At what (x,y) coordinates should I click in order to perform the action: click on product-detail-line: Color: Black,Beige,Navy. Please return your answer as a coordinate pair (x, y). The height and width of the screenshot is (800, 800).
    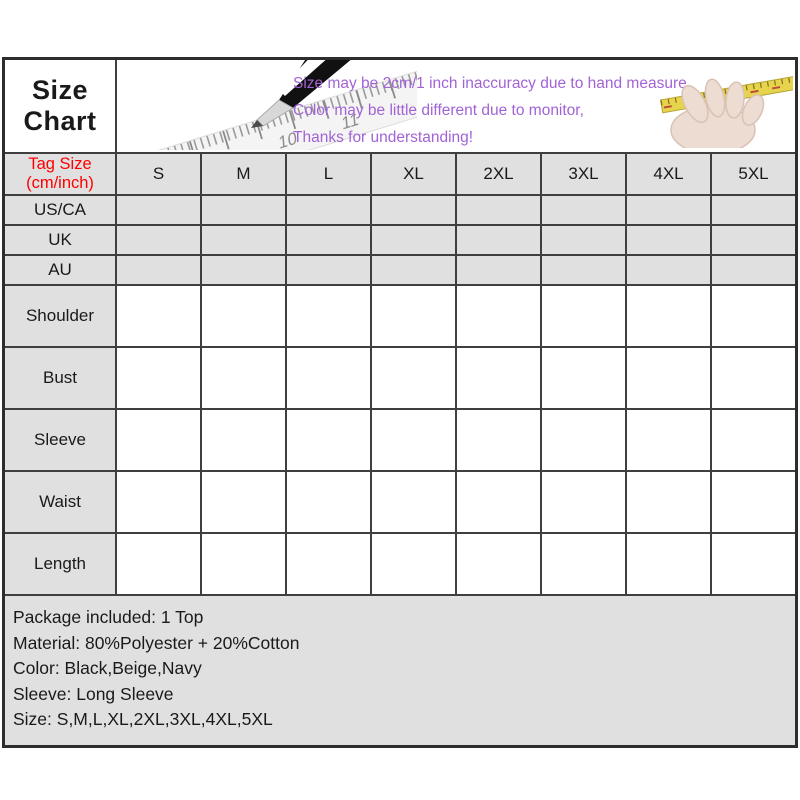
    Looking at the image, I should click on (107, 668).